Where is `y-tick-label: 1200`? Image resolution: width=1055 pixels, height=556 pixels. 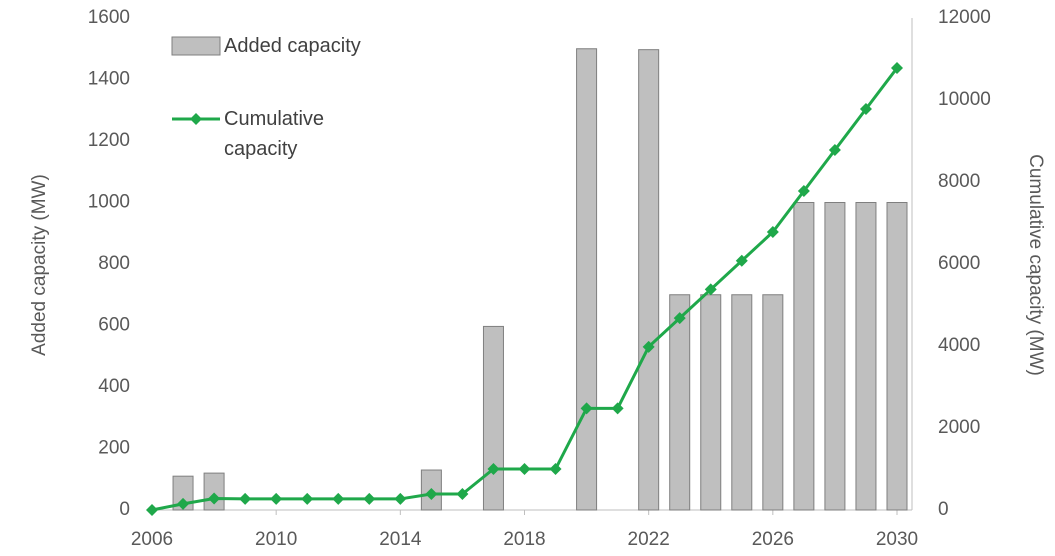
y-tick-label: 1200 is located at coordinates (109, 140).